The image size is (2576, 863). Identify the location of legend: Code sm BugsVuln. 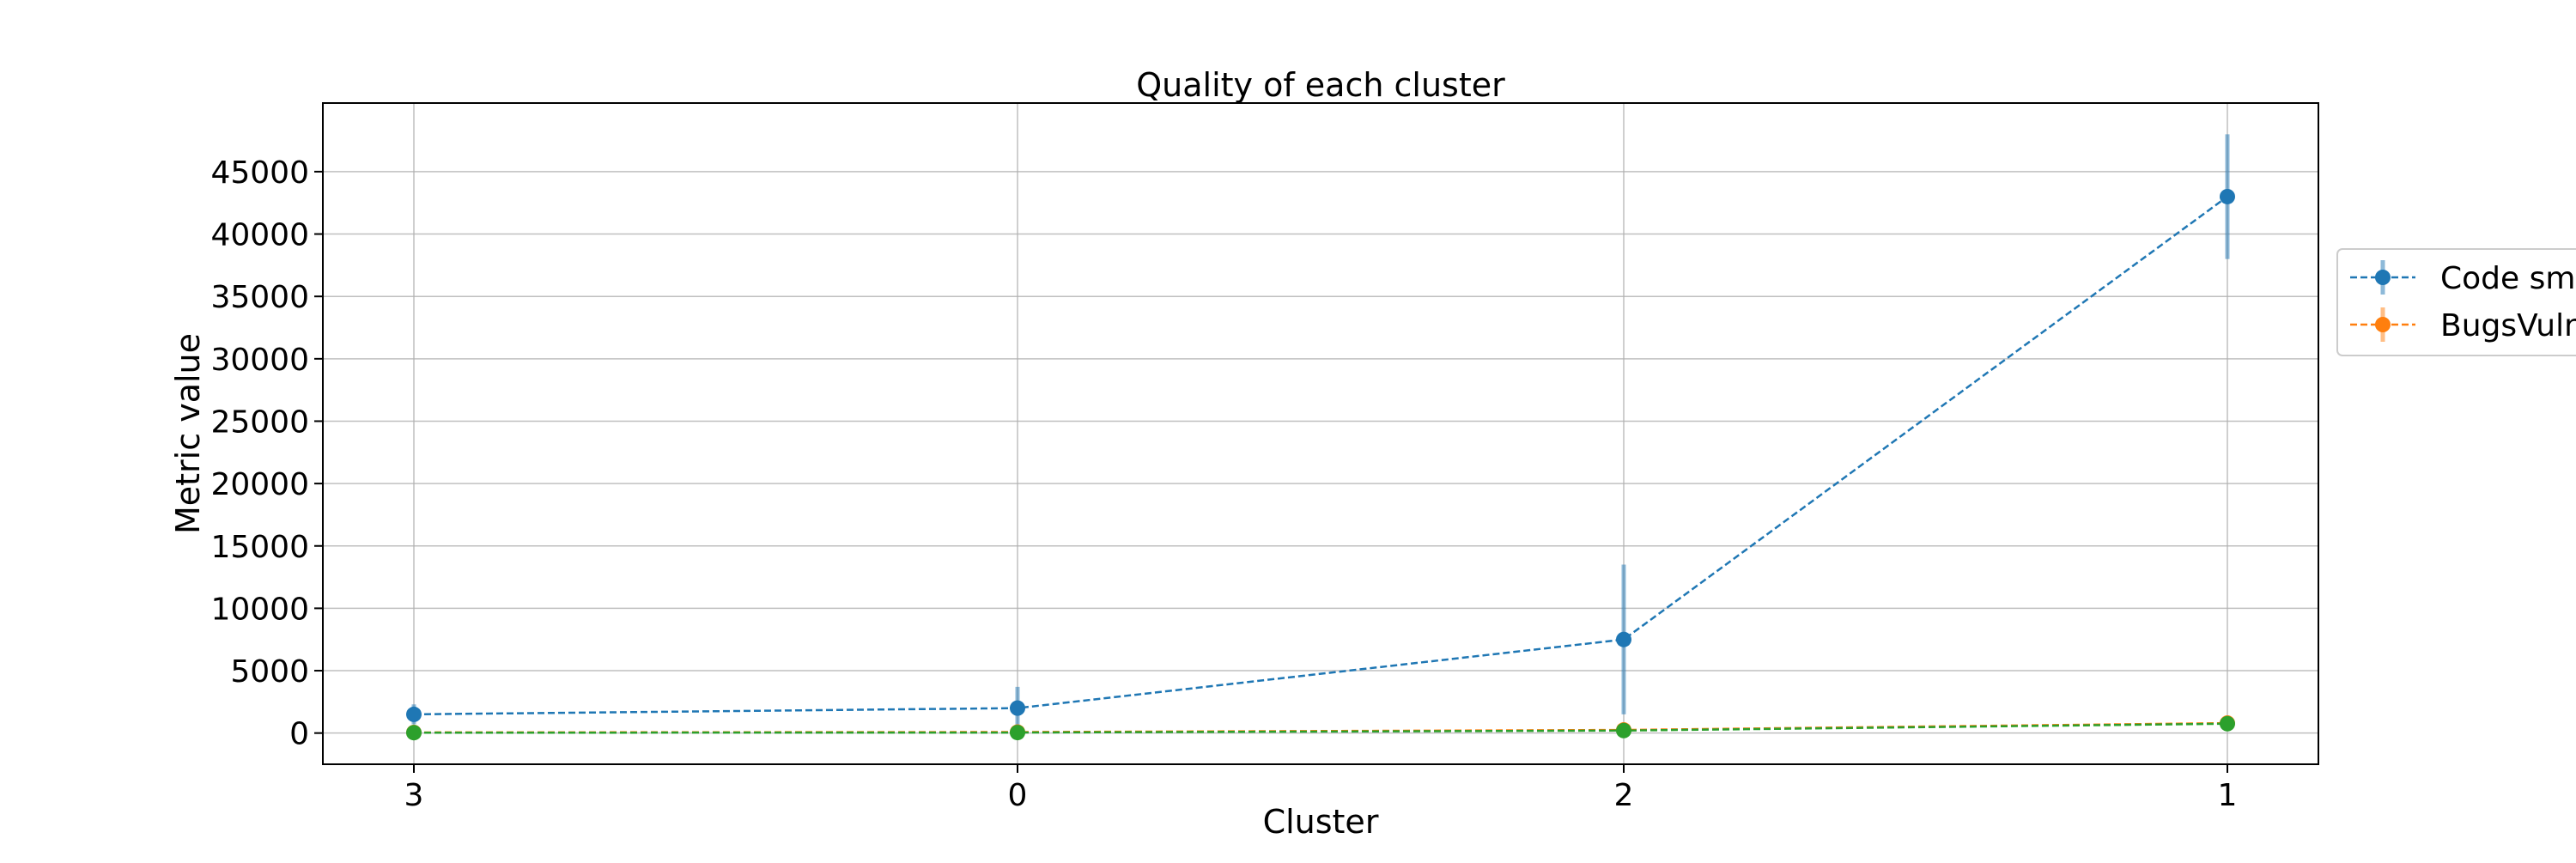
(2456, 302).